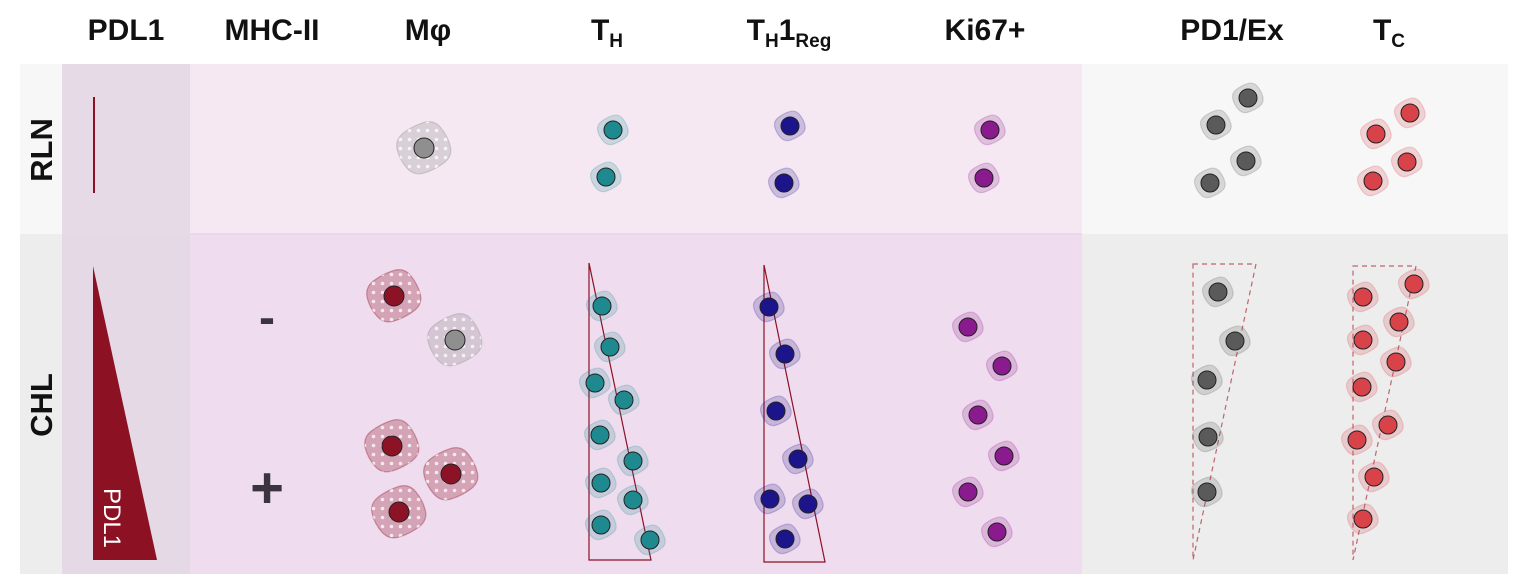  I want to click on header-tc-subscript: C, so click(1398, 41).